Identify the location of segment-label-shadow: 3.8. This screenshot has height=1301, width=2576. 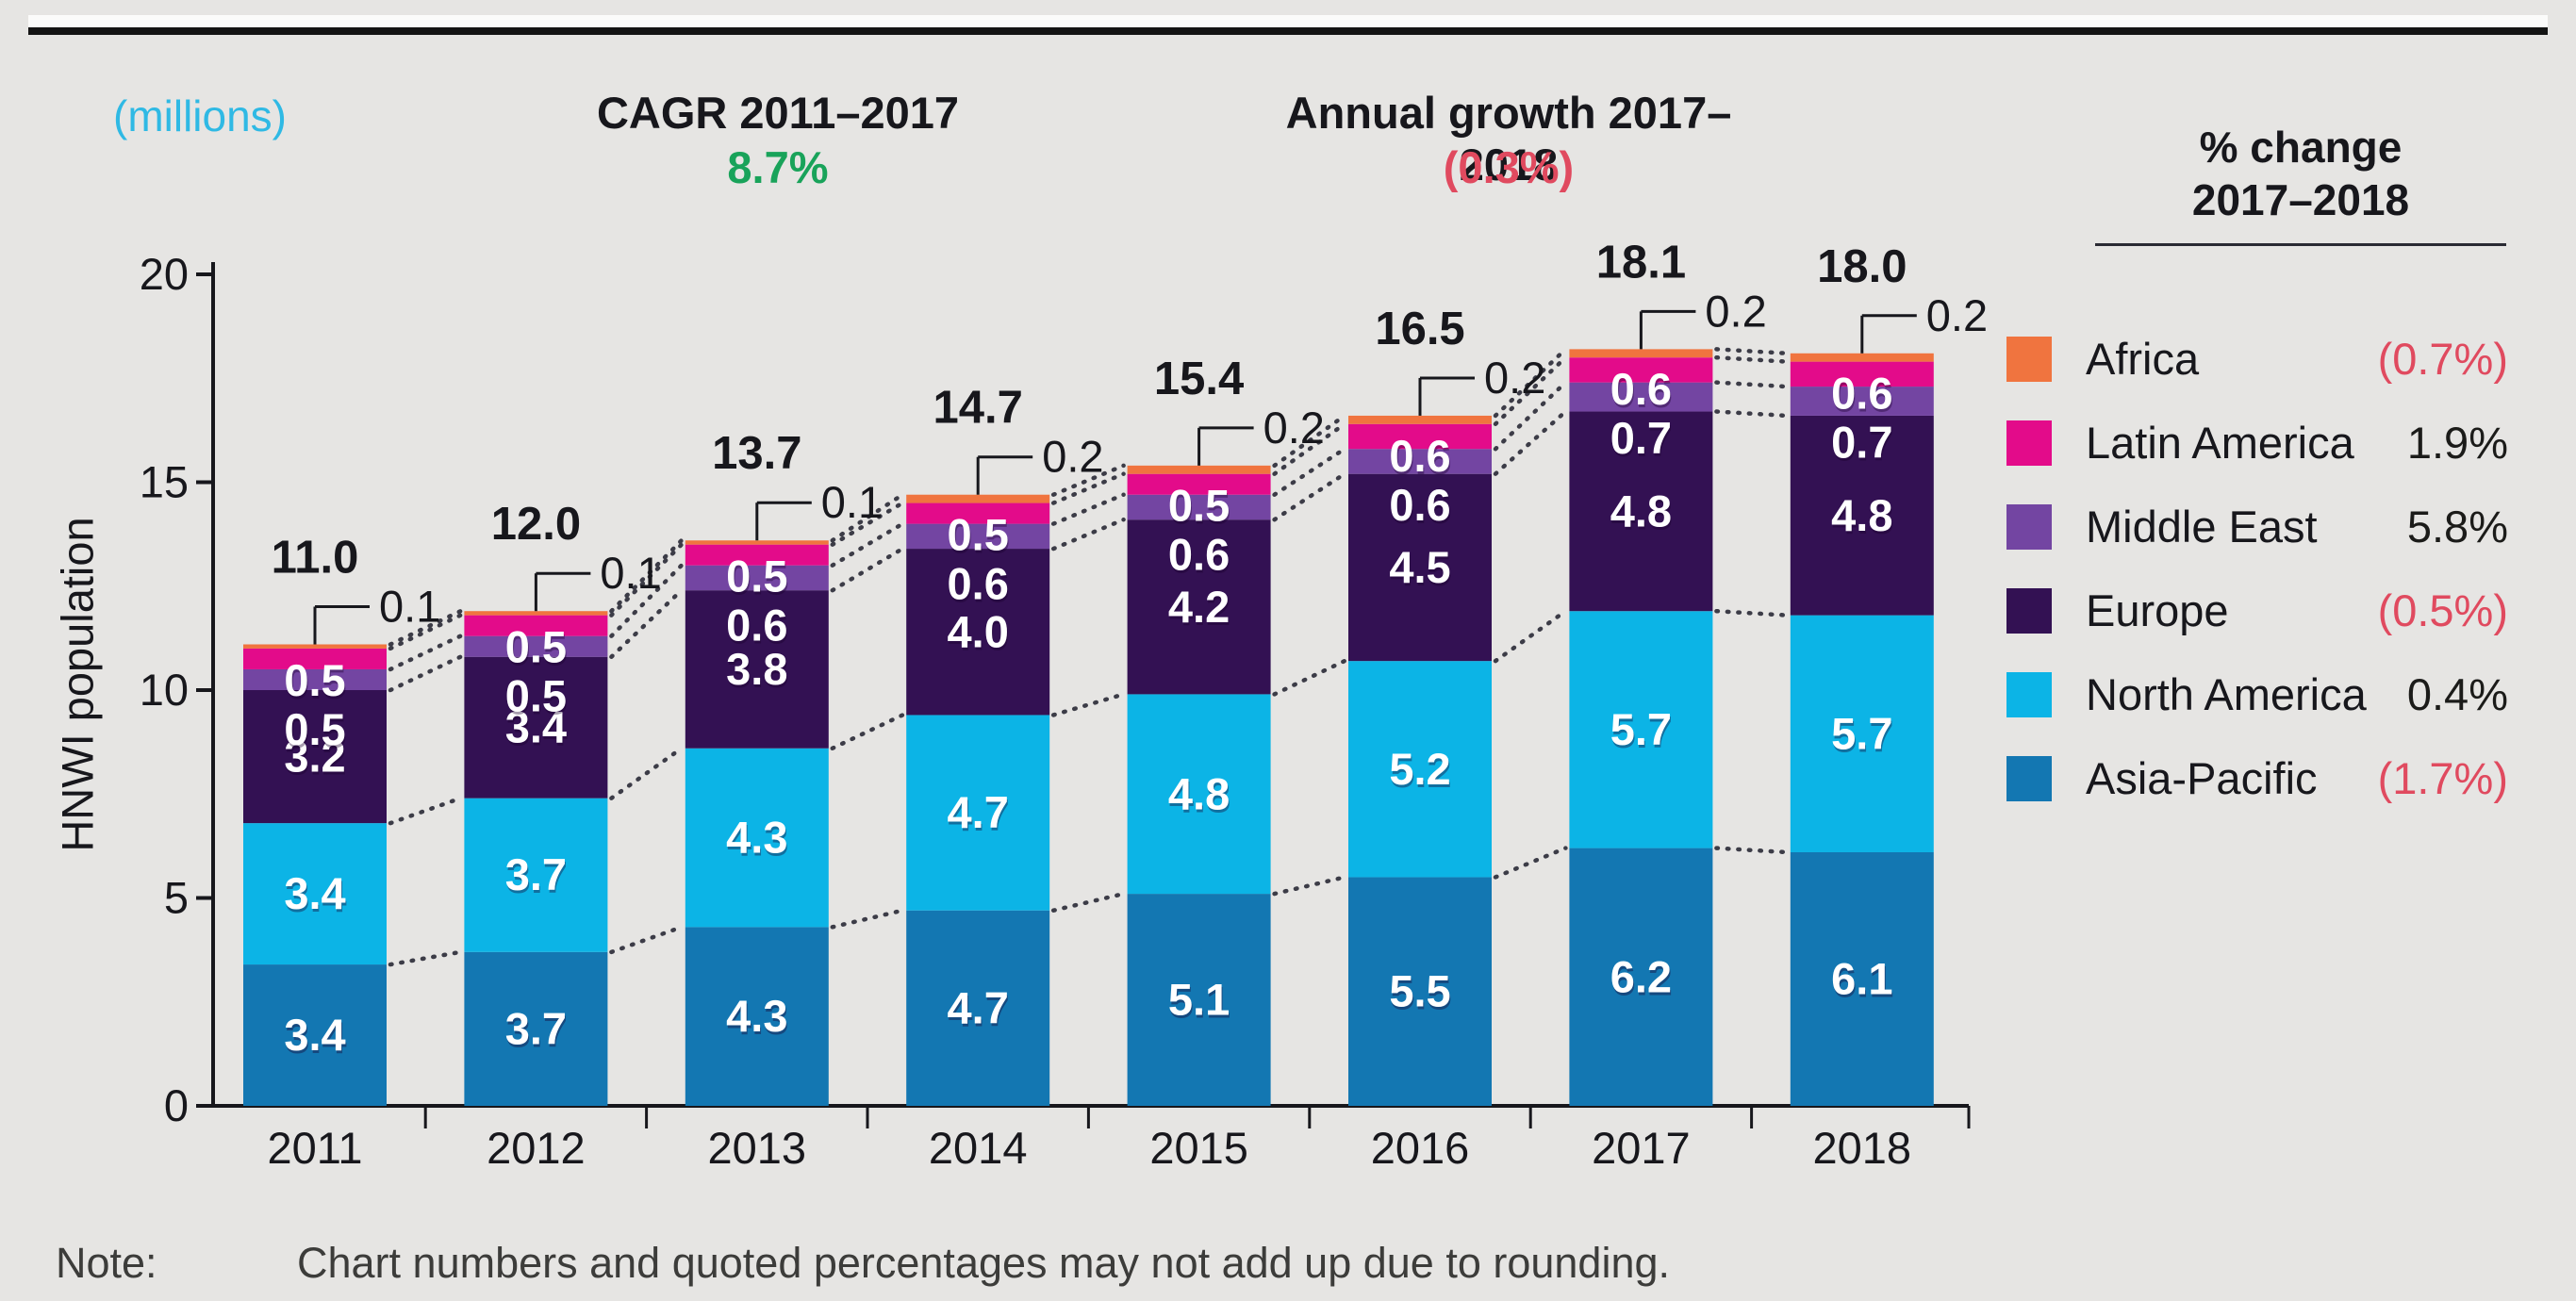
(757, 672).